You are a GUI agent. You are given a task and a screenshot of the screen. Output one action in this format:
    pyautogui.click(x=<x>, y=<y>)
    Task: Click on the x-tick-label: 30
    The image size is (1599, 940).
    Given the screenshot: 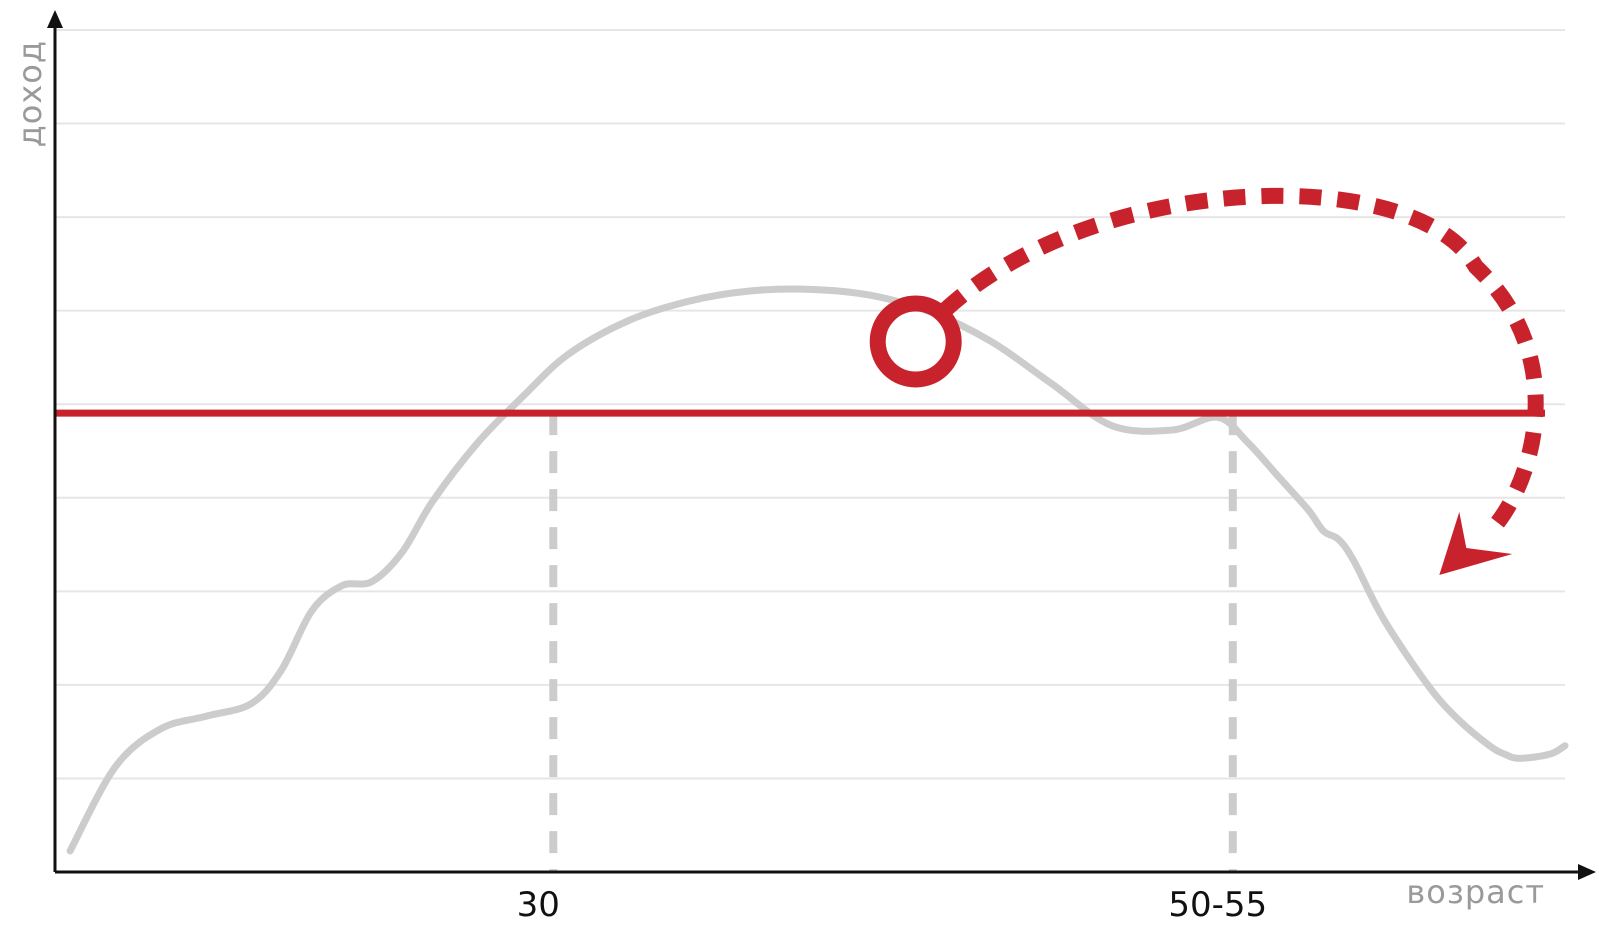 What is the action you would take?
    pyautogui.click(x=538, y=905)
    